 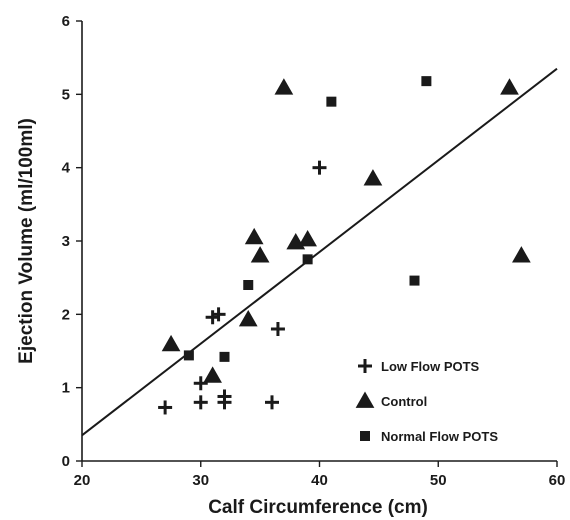 What do you see at coordinates (439, 436) in the screenshot?
I see `legend-label-normal-flow-pots: Normal Flow POTS` at bounding box center [439, 436].